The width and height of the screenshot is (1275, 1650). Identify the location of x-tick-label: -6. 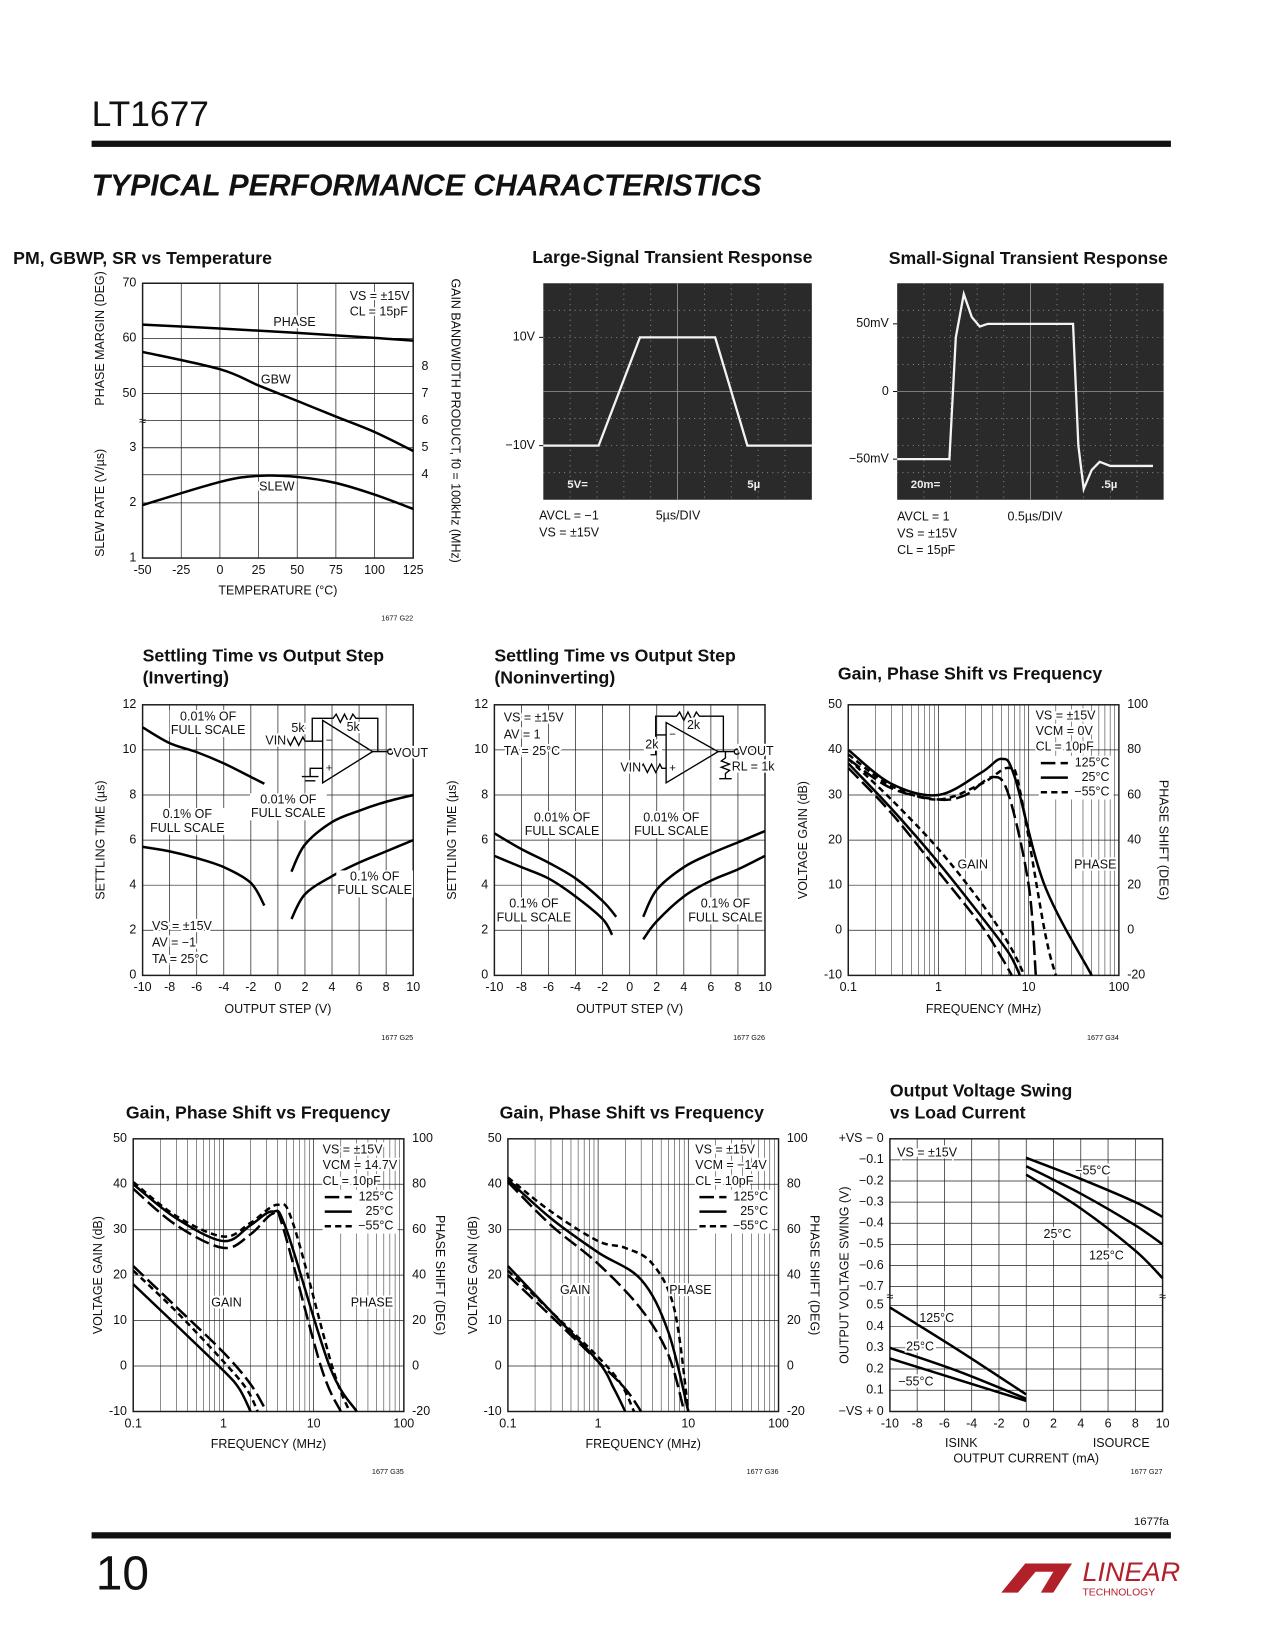
(548, 987).